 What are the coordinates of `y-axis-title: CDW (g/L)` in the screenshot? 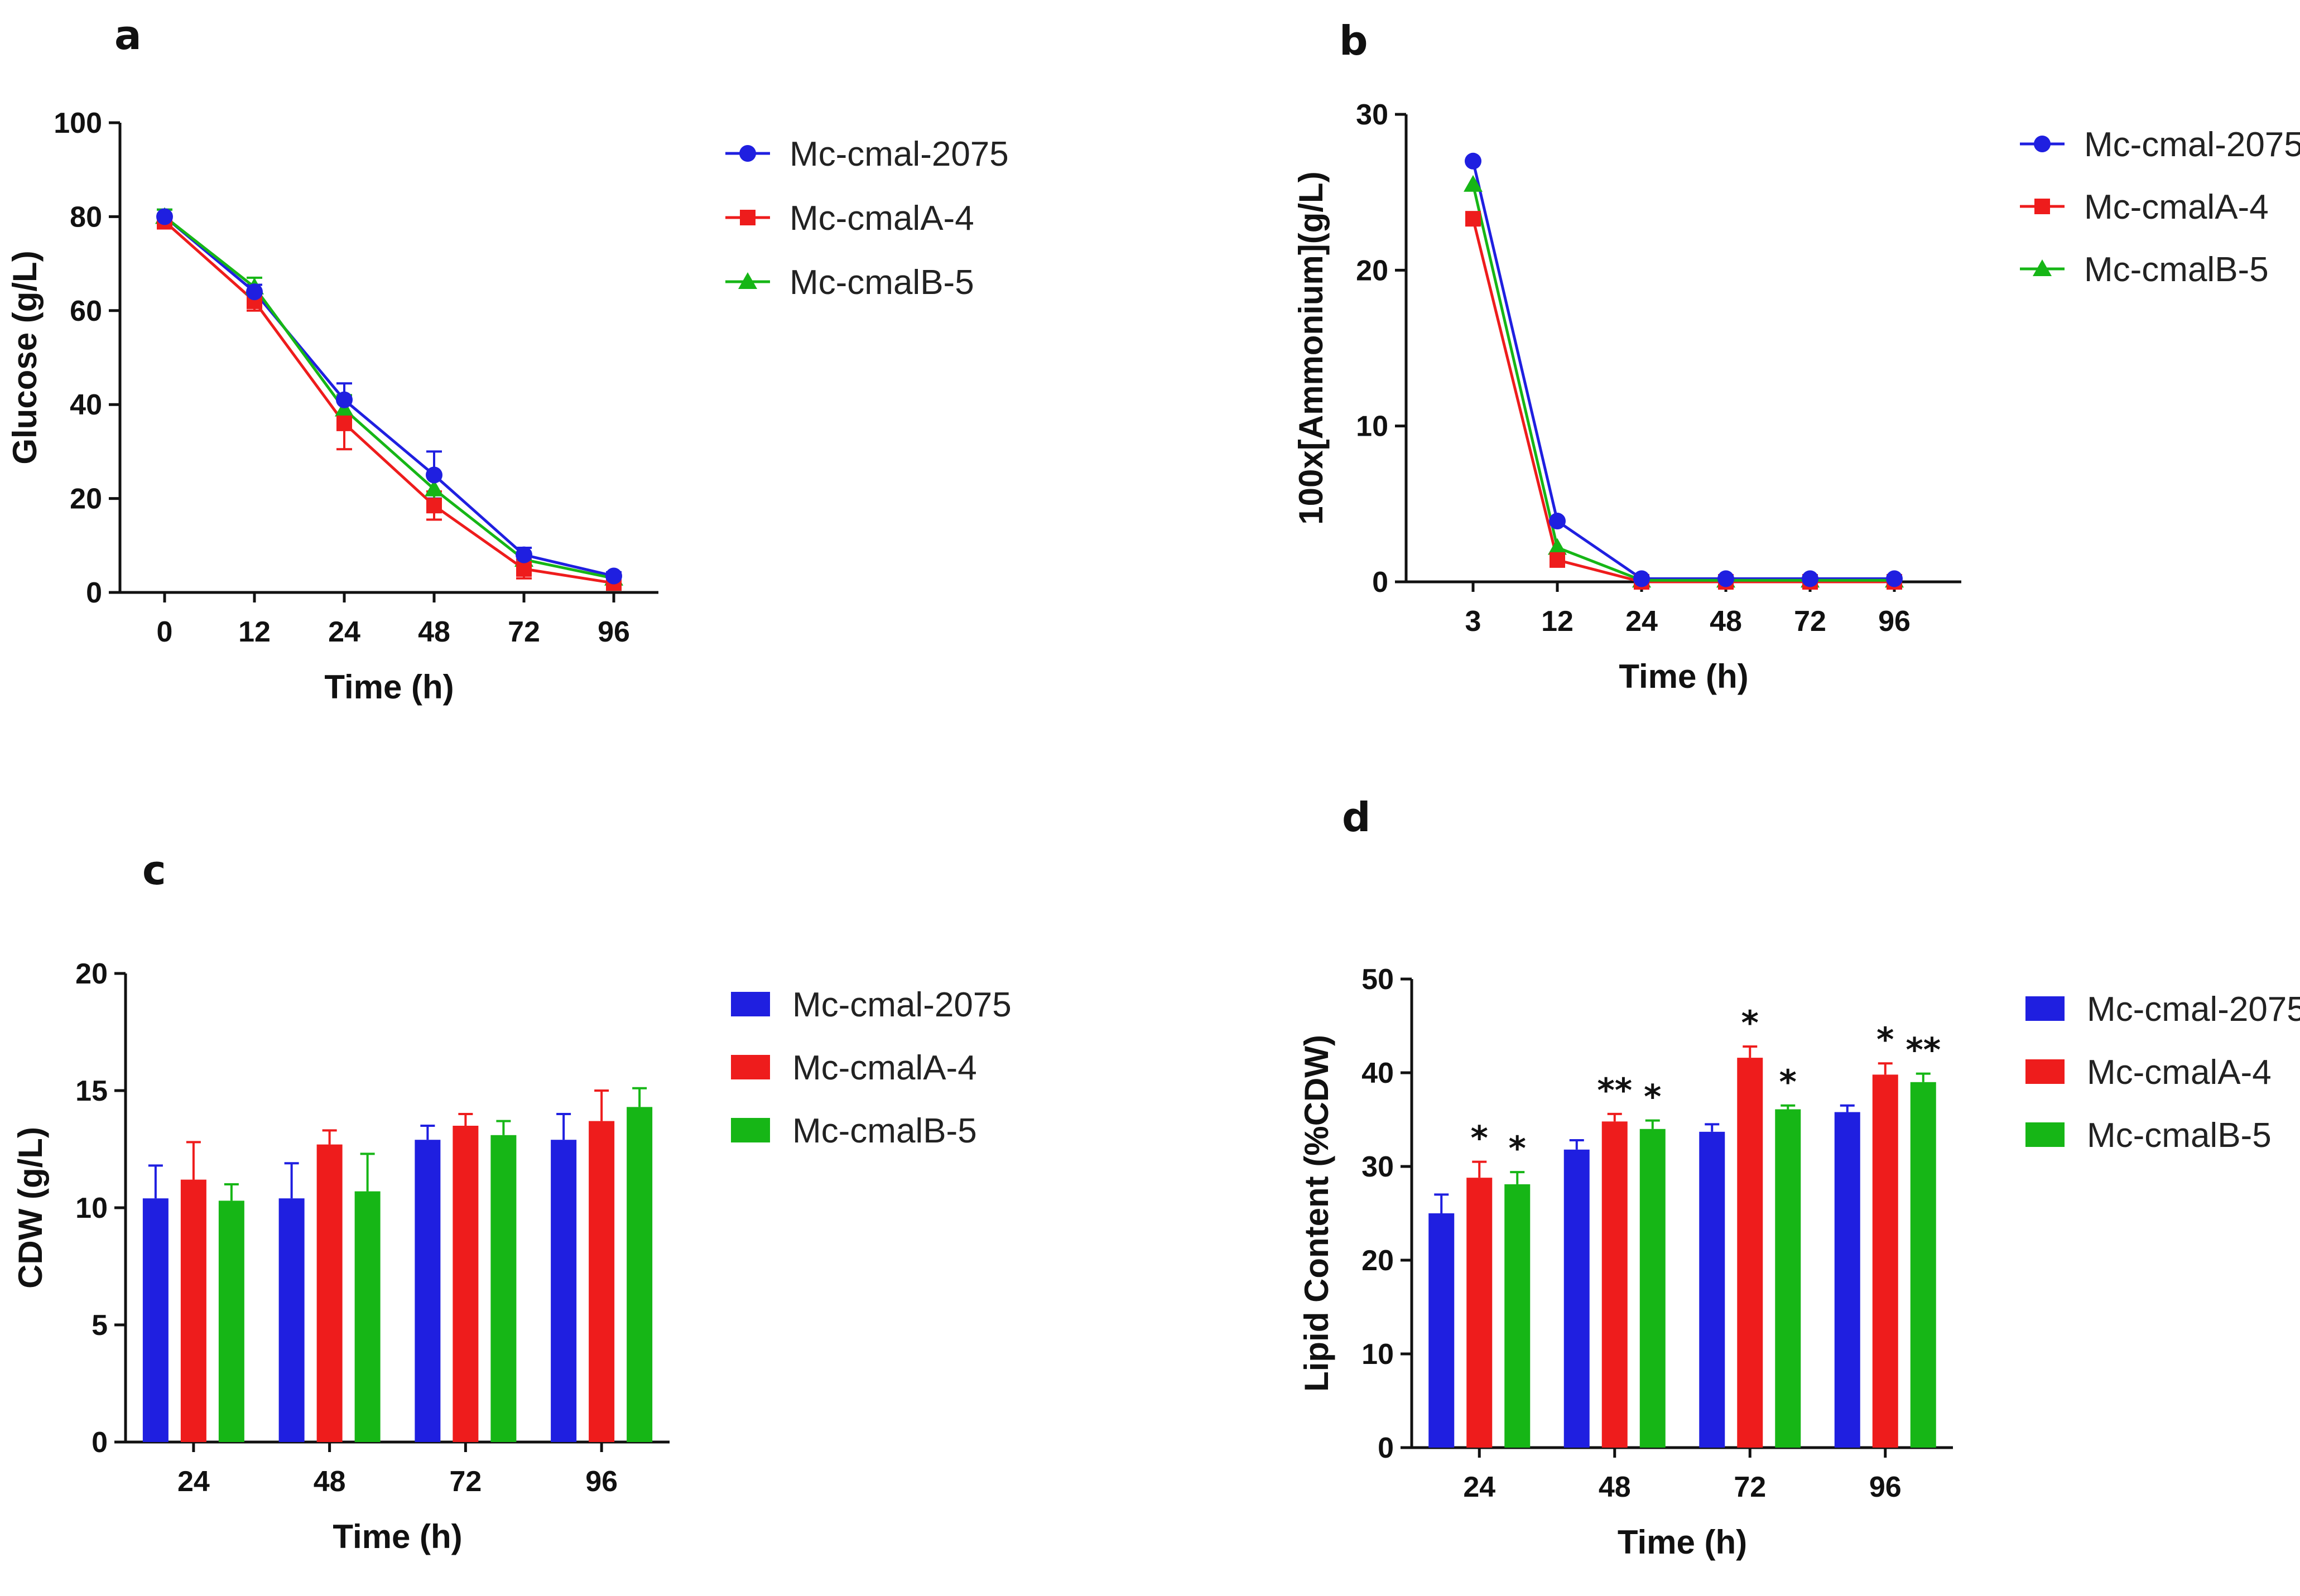 It's located at (30, 1208).